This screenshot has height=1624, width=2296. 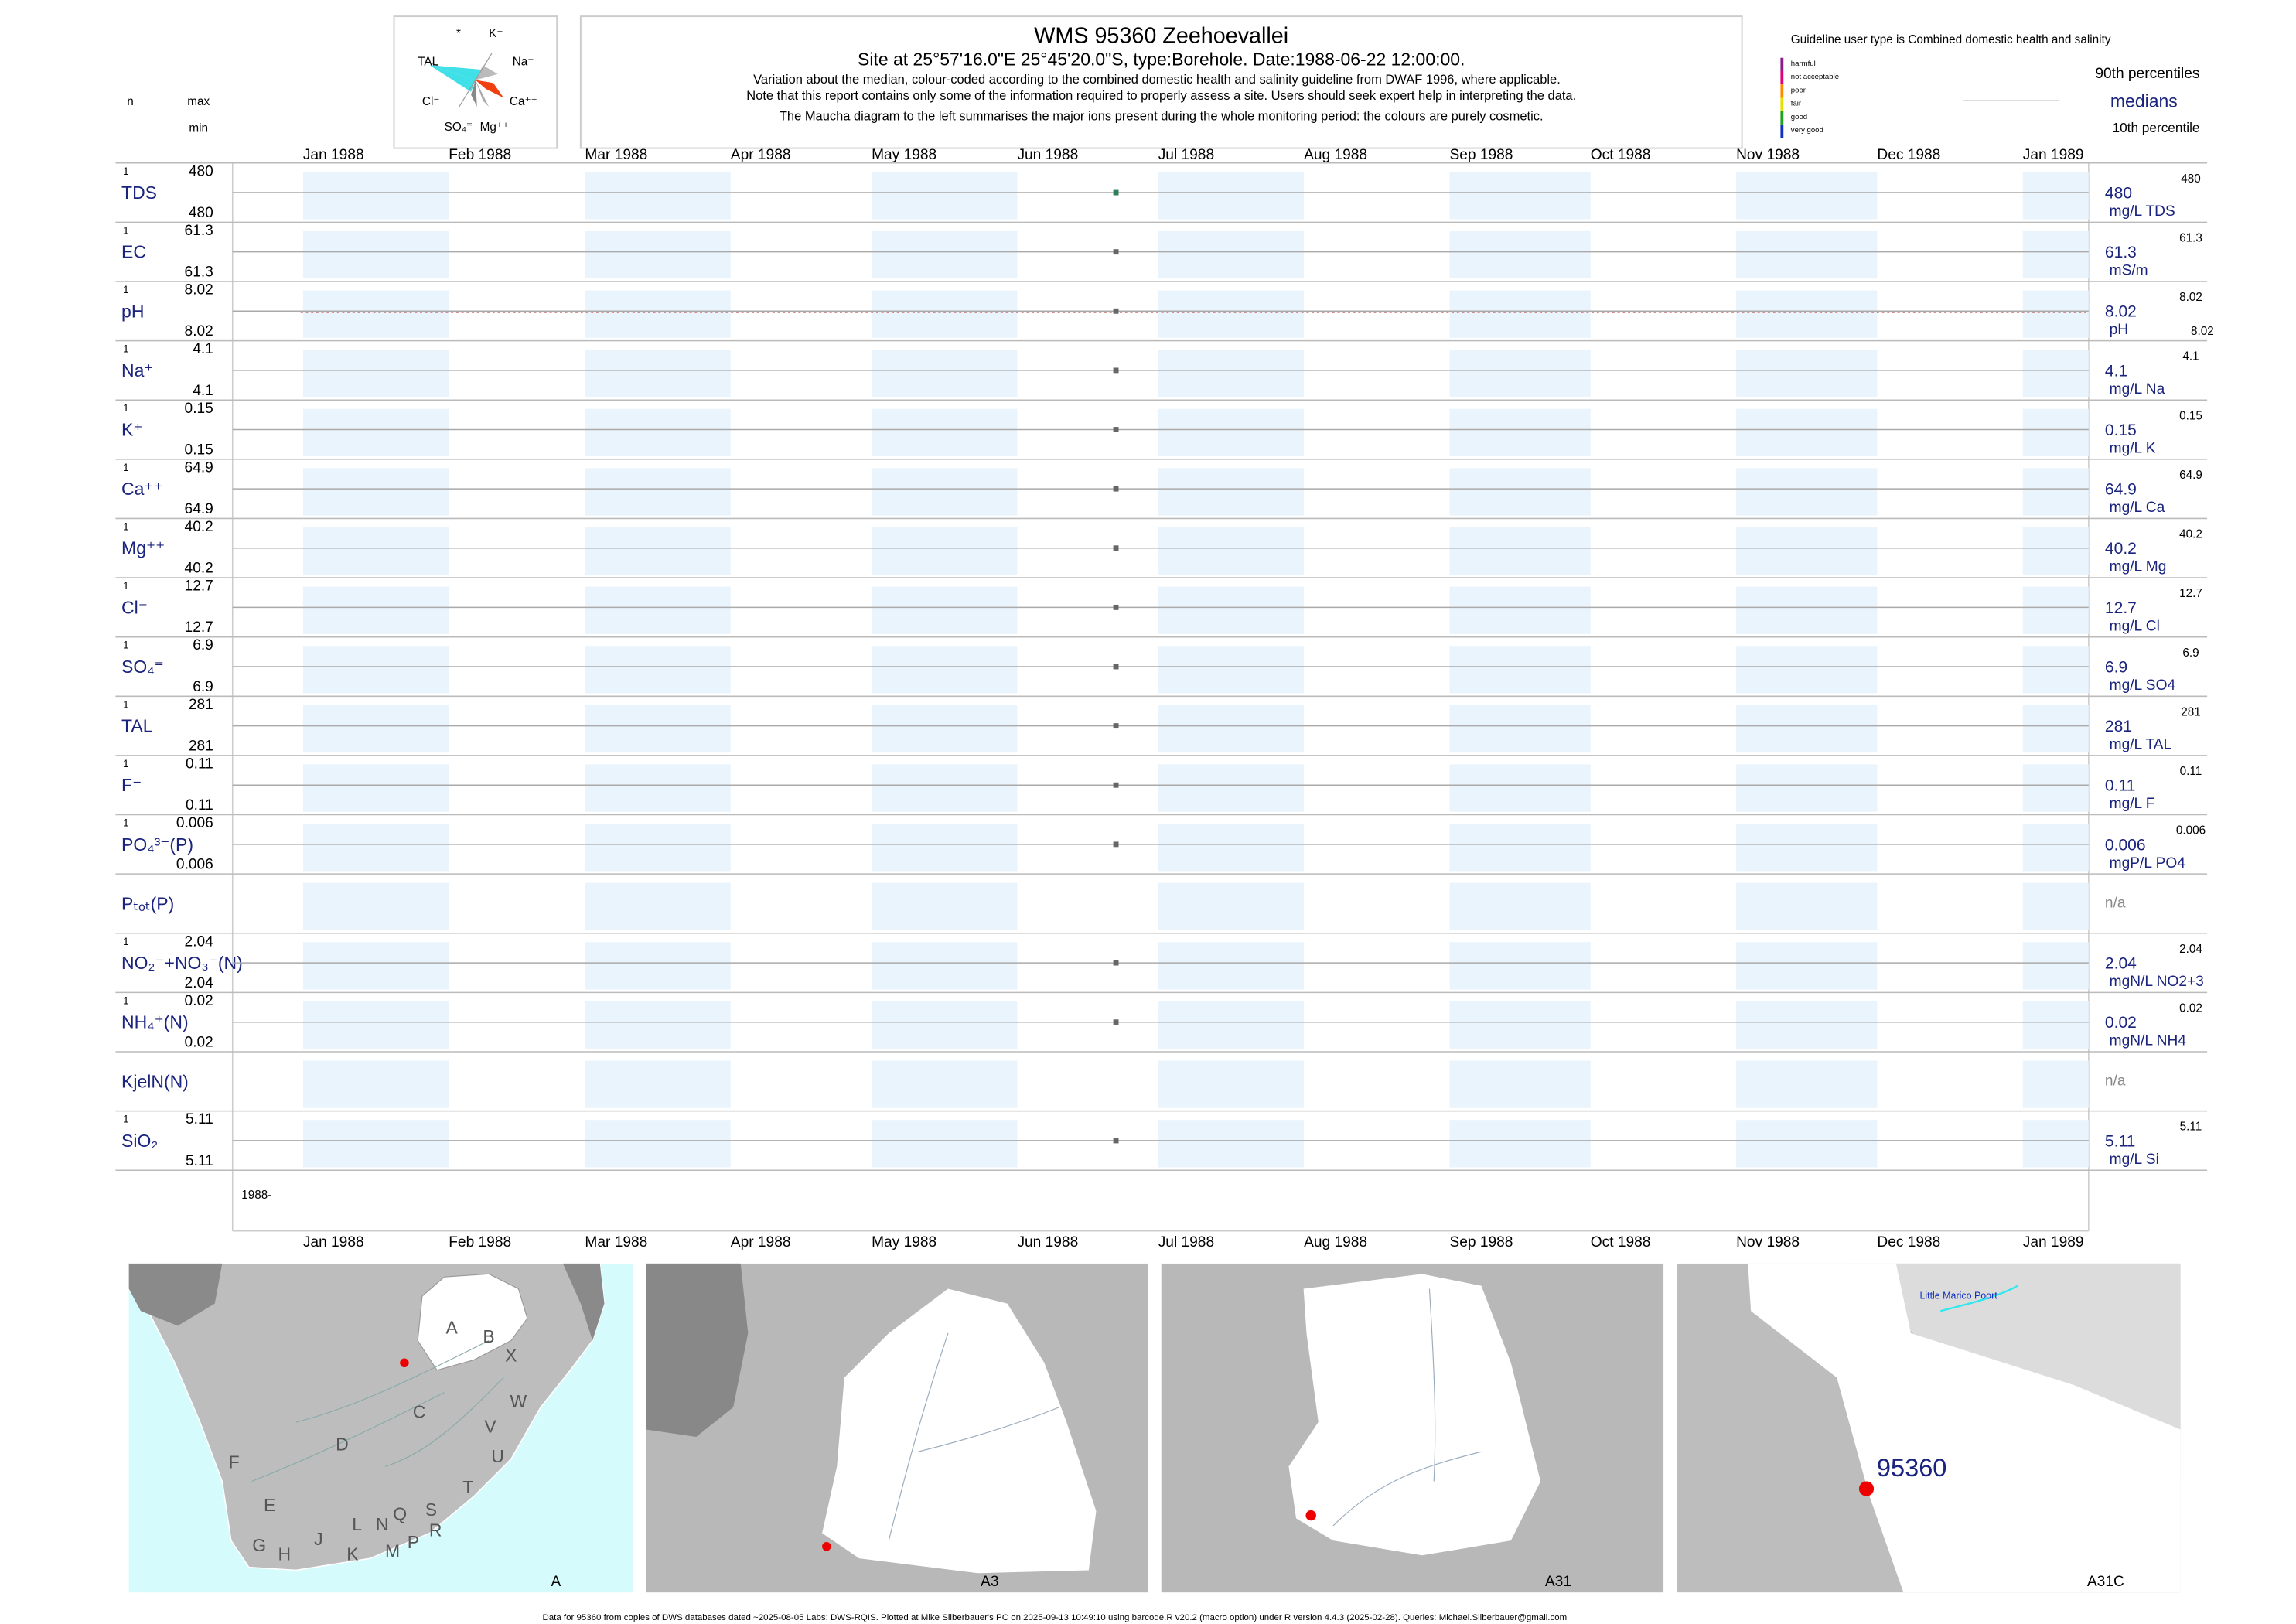 What do you see at coordinates (467, 93) in the screenshot?
I see `maucha-axis` at bounding box center [467, 93].